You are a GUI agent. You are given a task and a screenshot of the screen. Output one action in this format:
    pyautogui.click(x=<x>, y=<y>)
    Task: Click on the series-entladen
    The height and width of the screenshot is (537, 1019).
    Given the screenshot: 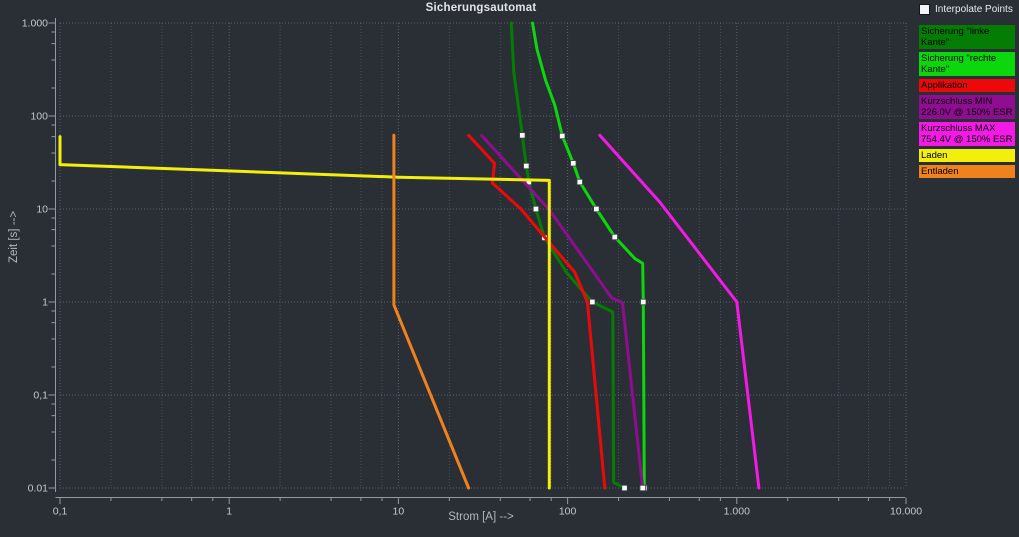 What is the action you would take?
    pyautogui.click(x=431, y=311)
    